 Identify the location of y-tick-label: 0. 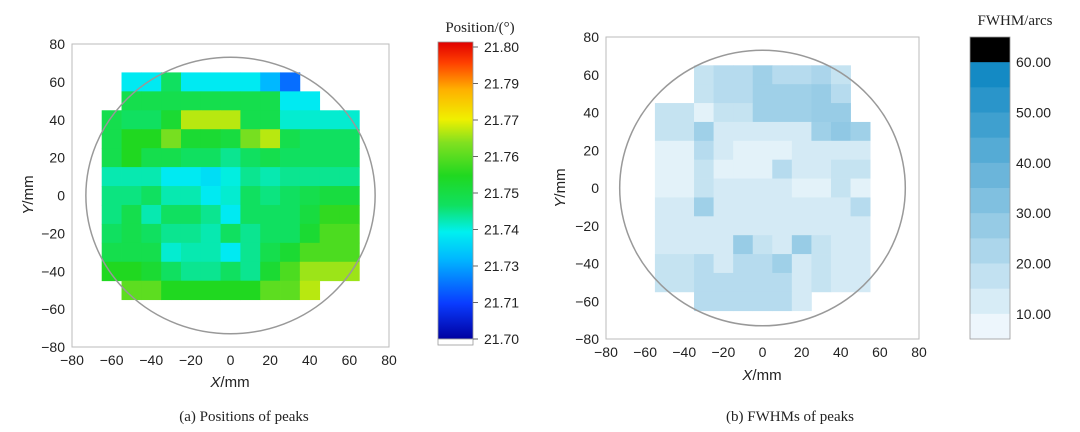
(61, 196).